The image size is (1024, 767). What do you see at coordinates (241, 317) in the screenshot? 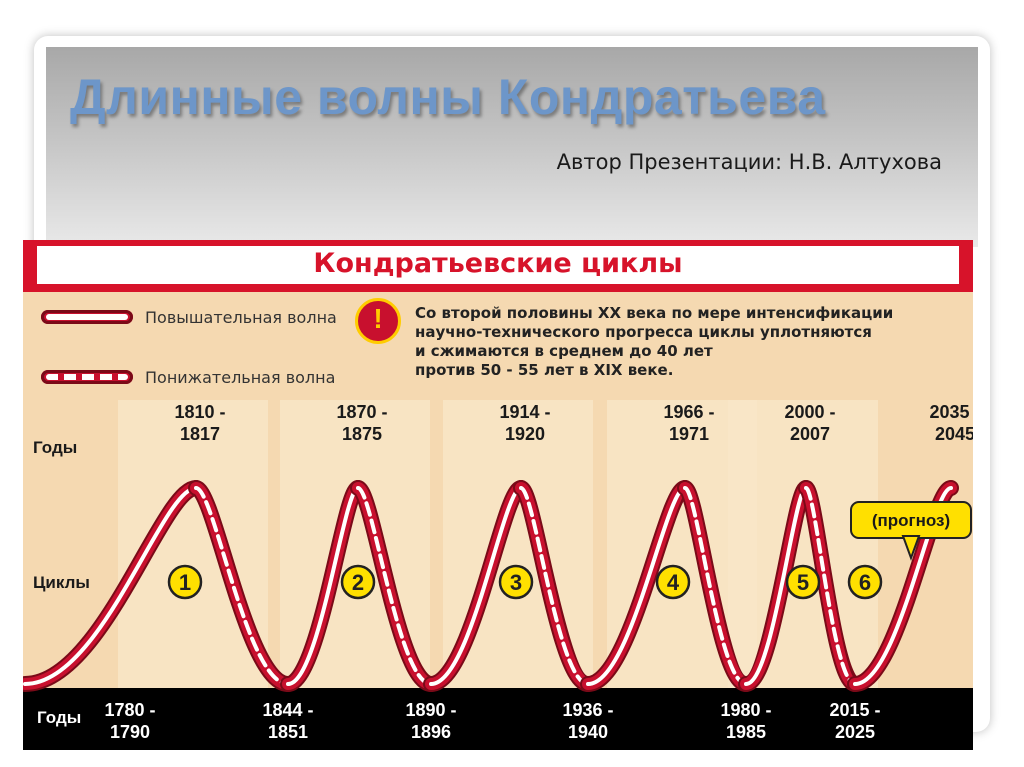
I see `legend-rising-label: Повышательная волна` at bounding box center [241, 317].